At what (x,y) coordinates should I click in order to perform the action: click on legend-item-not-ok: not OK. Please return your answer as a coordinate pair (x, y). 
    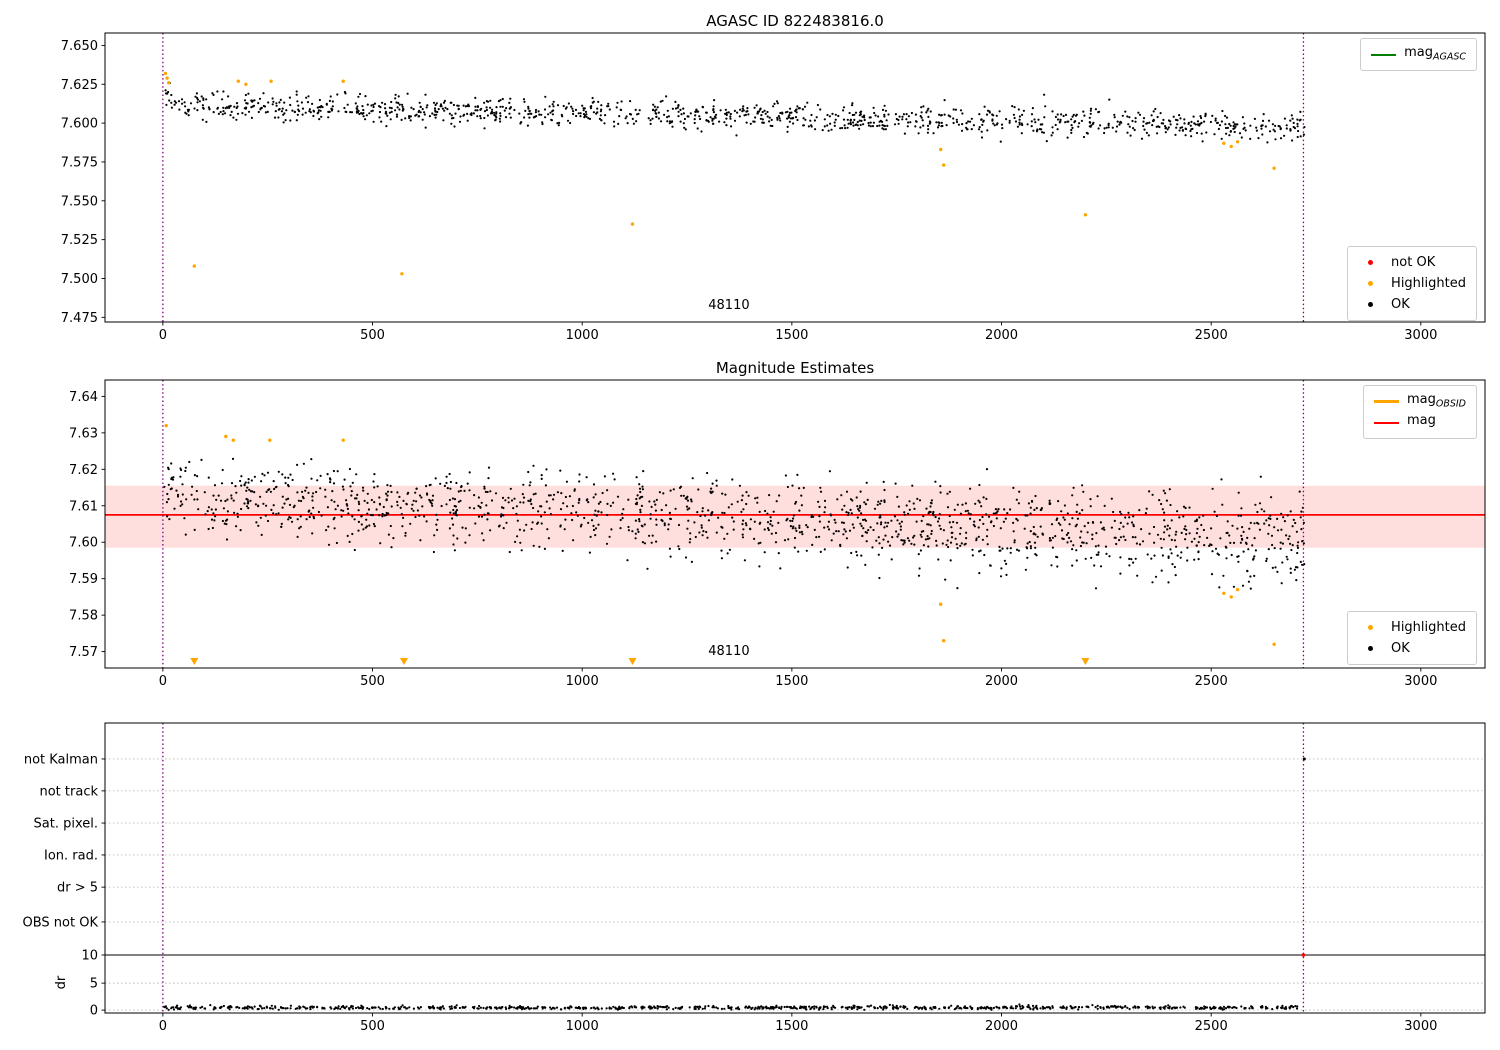
    Looking at the image, I should click on (1412, 262).